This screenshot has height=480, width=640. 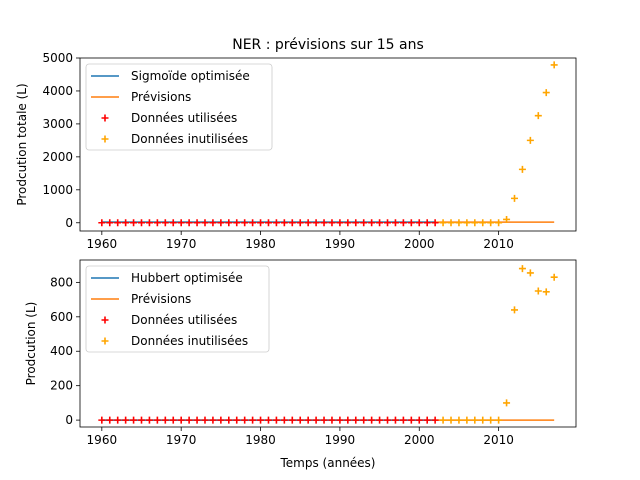 I want to click on y-tick-label: 3000, so click(x=57, y=124).